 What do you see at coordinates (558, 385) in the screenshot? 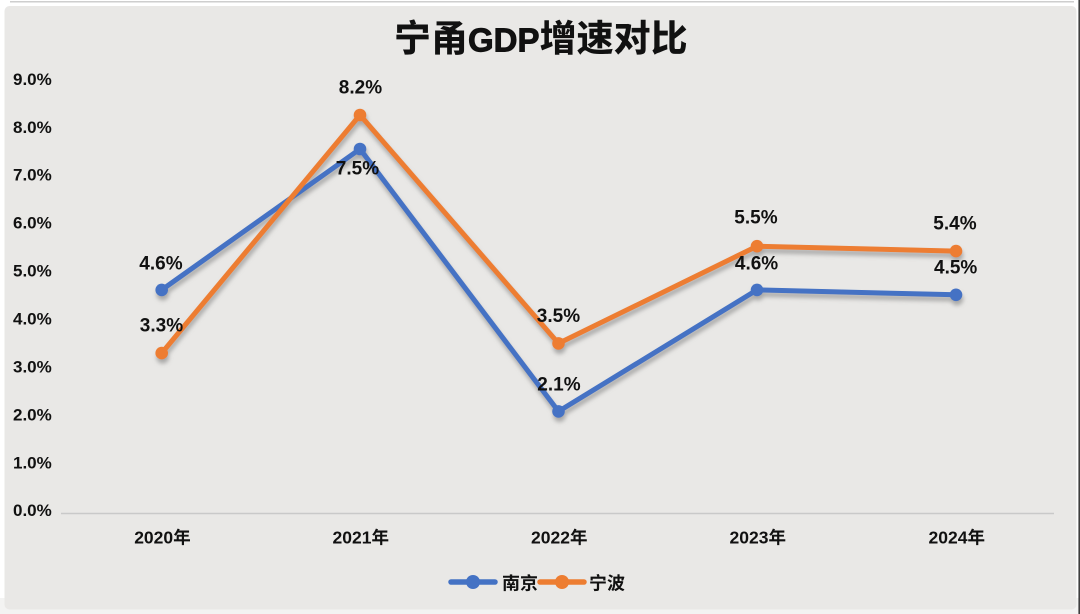
I see `svg-text: 2.1%` at bounding box center [558, 385].